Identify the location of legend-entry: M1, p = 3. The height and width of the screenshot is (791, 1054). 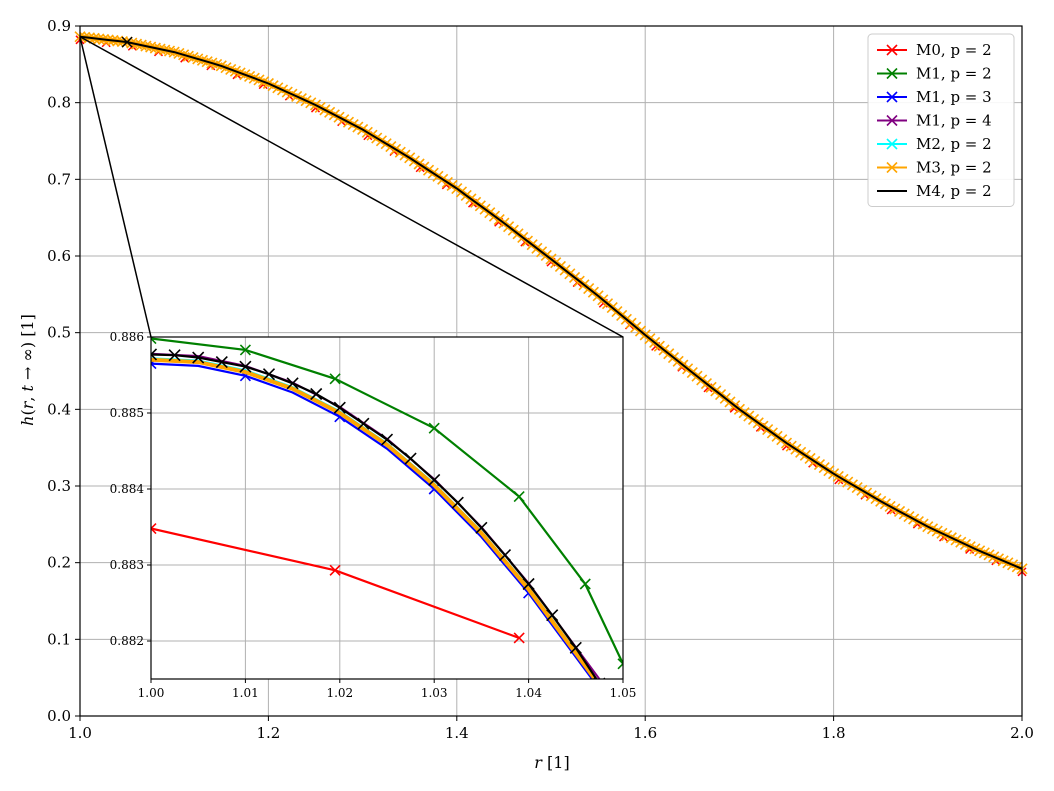
(934, 97).